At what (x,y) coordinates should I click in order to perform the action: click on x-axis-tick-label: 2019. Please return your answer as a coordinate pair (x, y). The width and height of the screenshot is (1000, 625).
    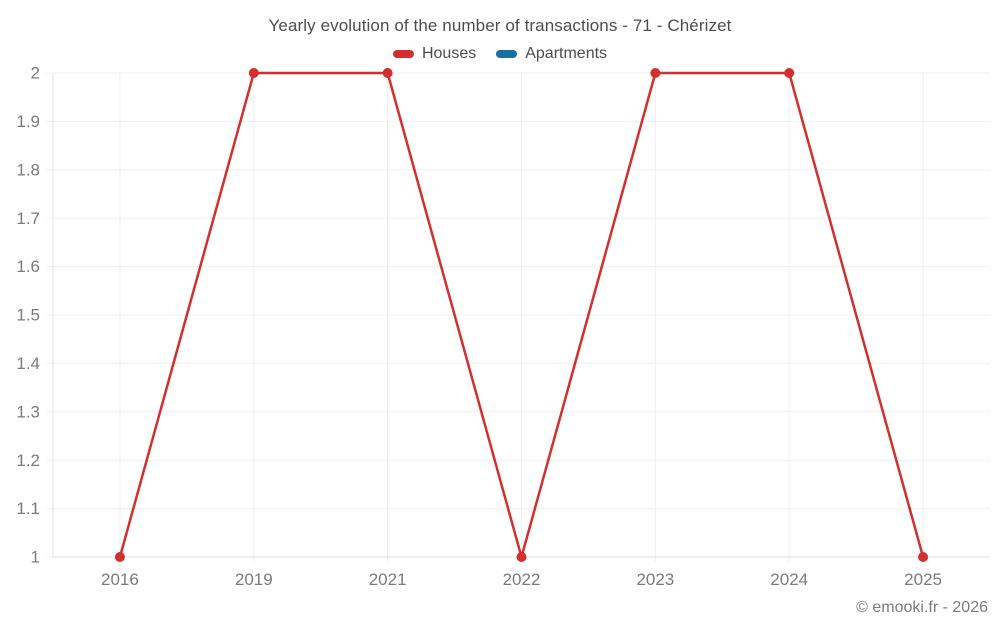
    Looking at the image, I should click on (254, 579).